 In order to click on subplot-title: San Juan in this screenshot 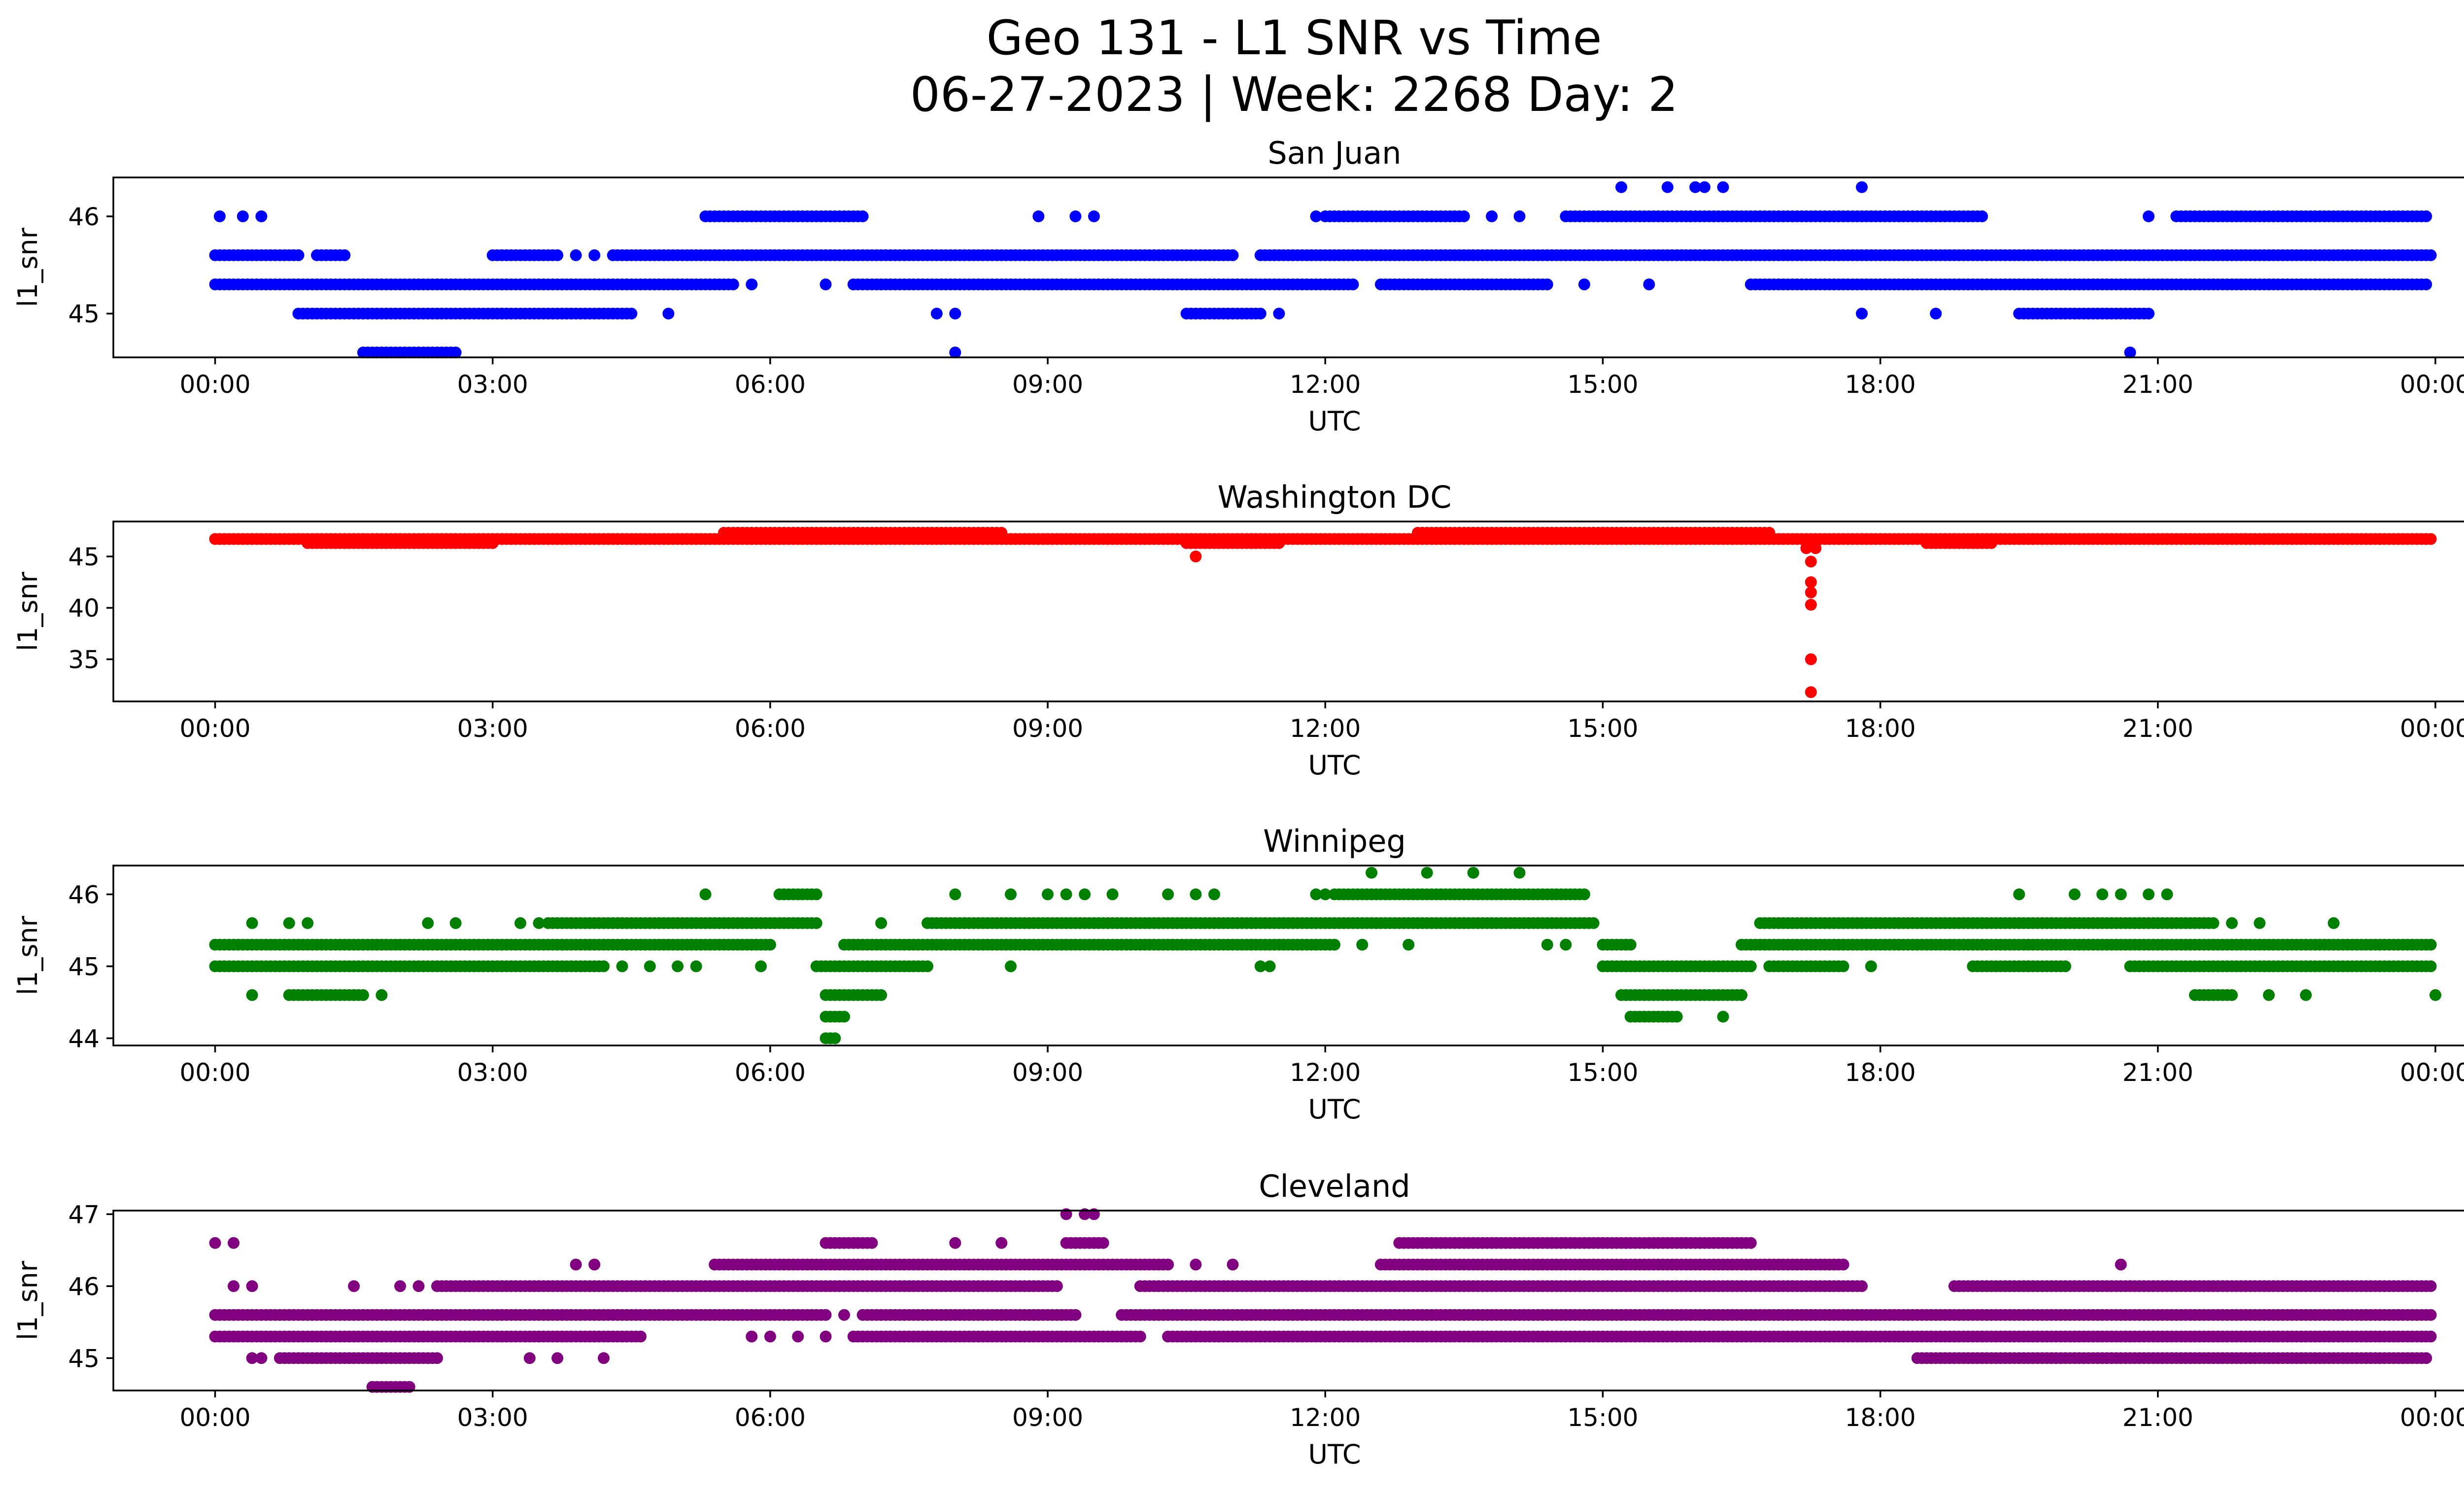, I will do `click(1334, 153)`.